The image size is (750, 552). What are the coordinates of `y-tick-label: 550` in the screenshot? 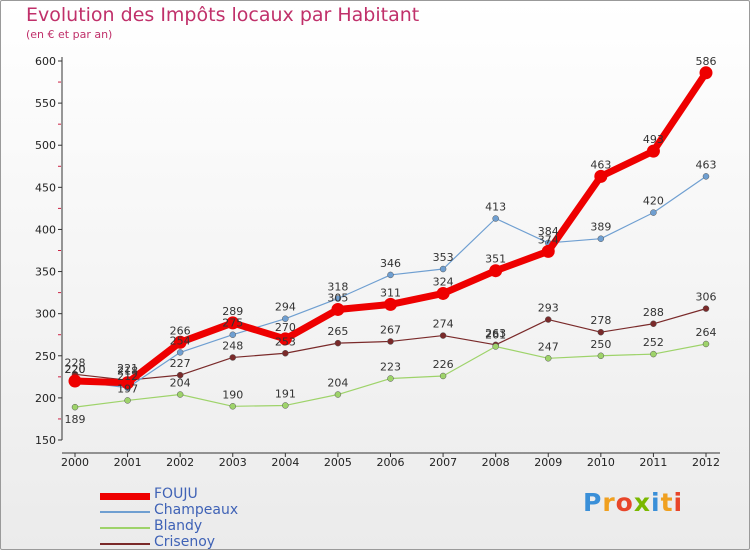 It's located at (45, 103).